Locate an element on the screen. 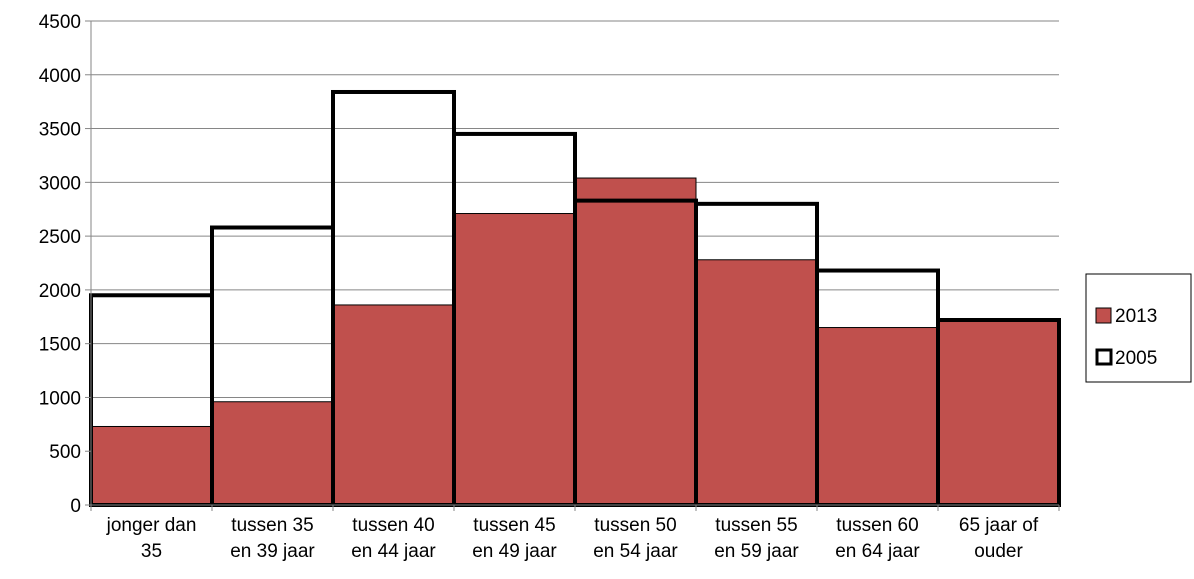 This screenshot has width=1194, height=579. legend-label-2013: 2013 is located at coordinates (1136, 316).